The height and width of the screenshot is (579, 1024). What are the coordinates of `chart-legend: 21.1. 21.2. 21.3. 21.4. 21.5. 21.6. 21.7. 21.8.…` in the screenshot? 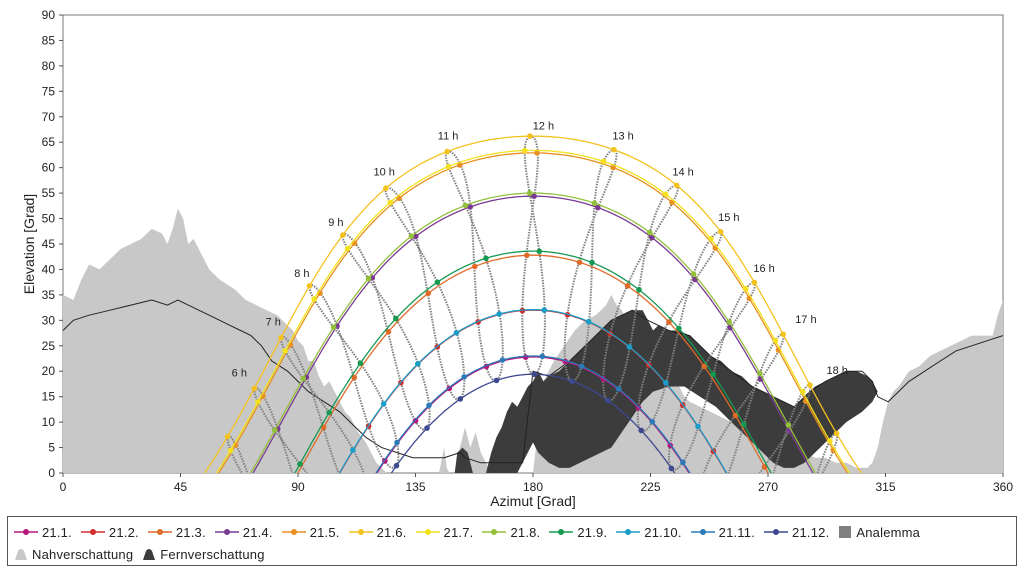 It's located at (512, 541).